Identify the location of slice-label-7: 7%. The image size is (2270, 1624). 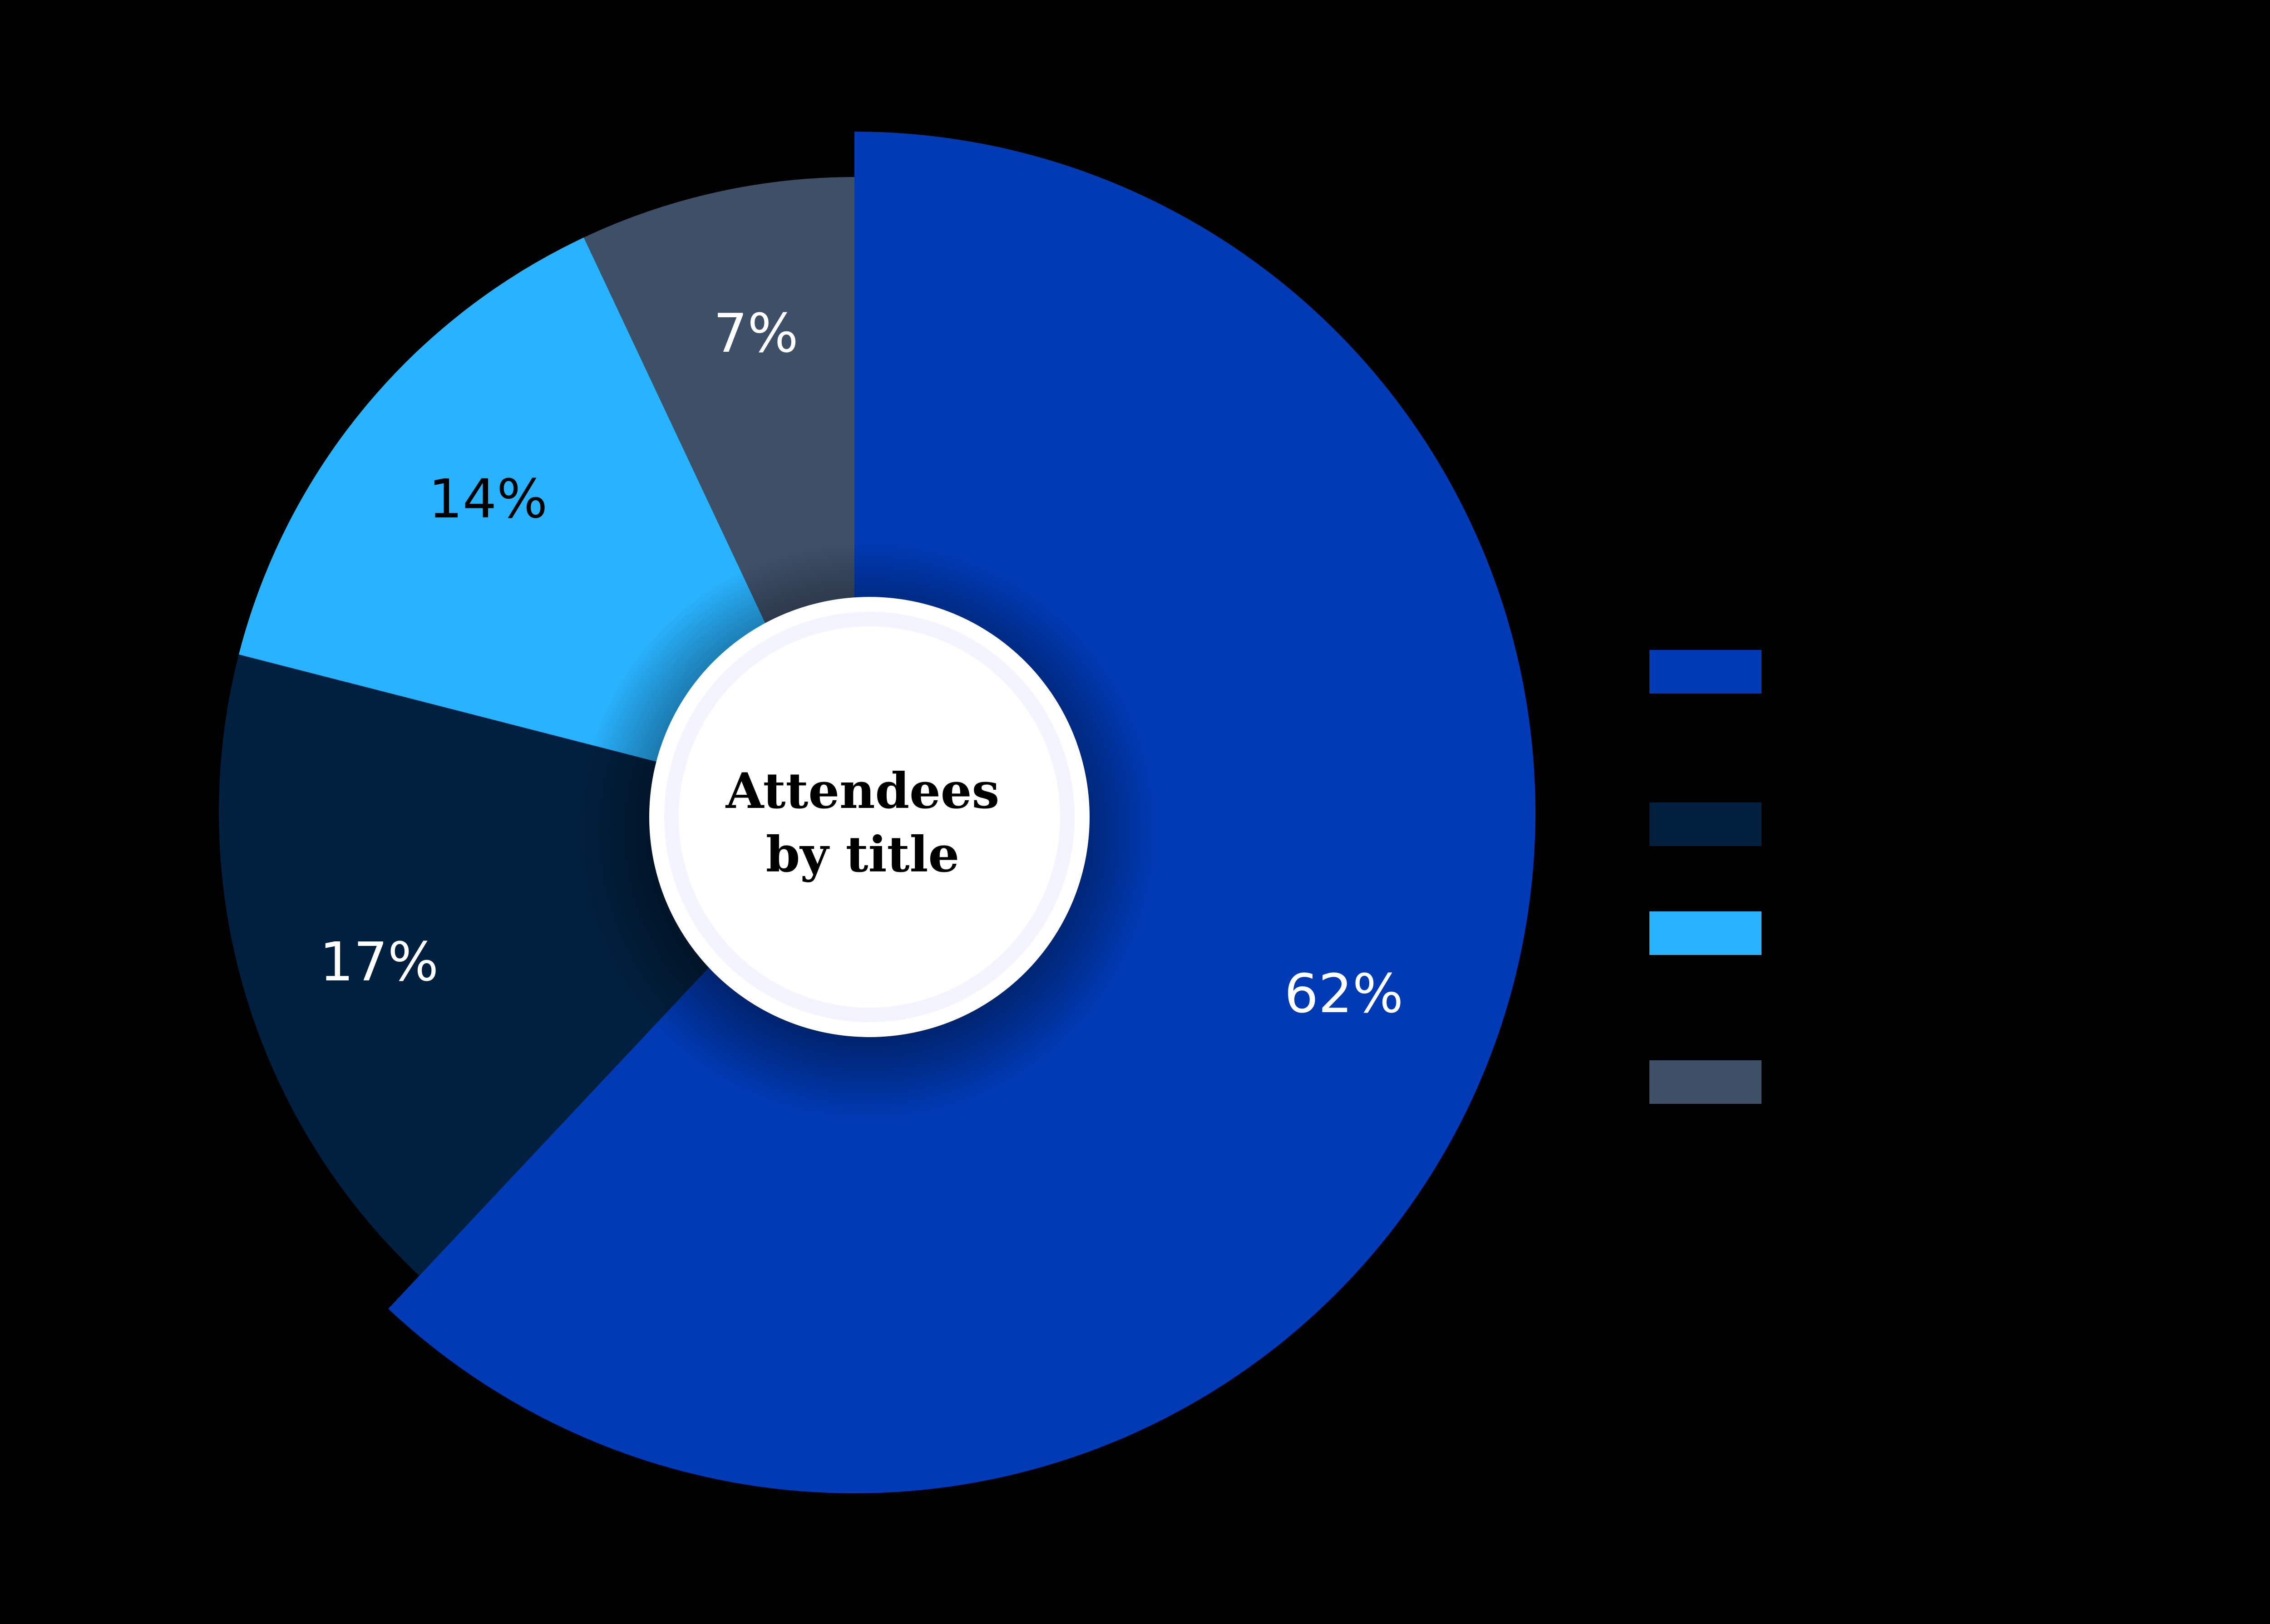
(755, 333).